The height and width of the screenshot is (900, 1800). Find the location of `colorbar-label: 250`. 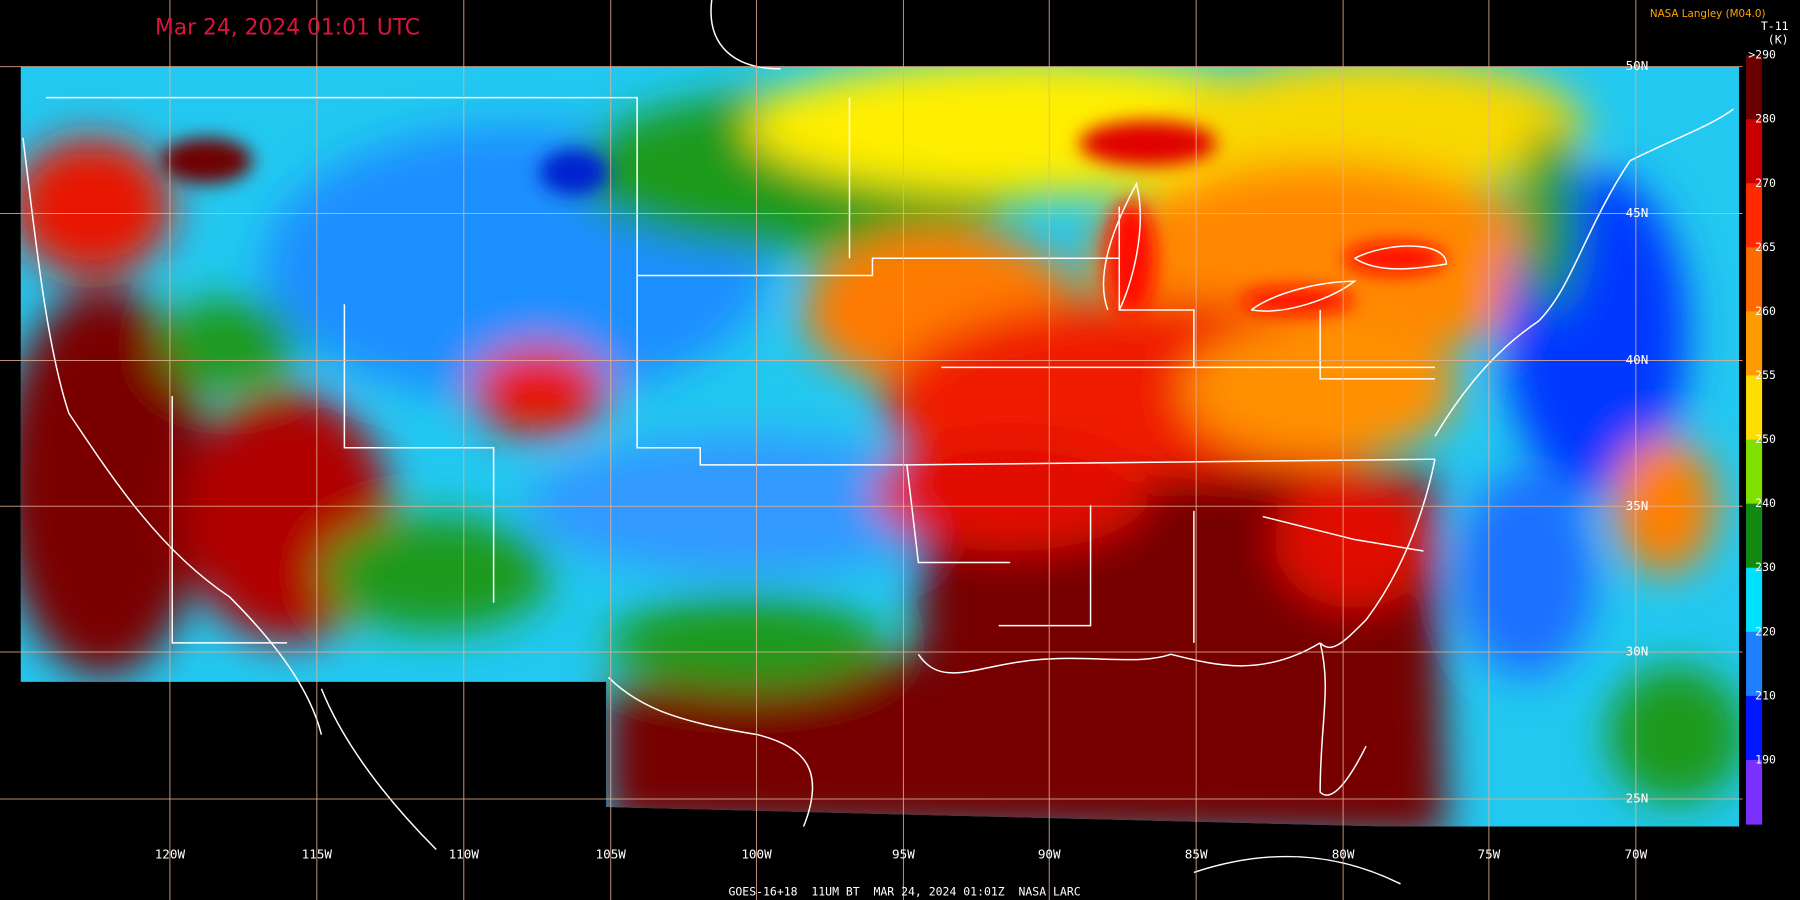

colorbar-label: 250 is located at coordinates (1765, 439).